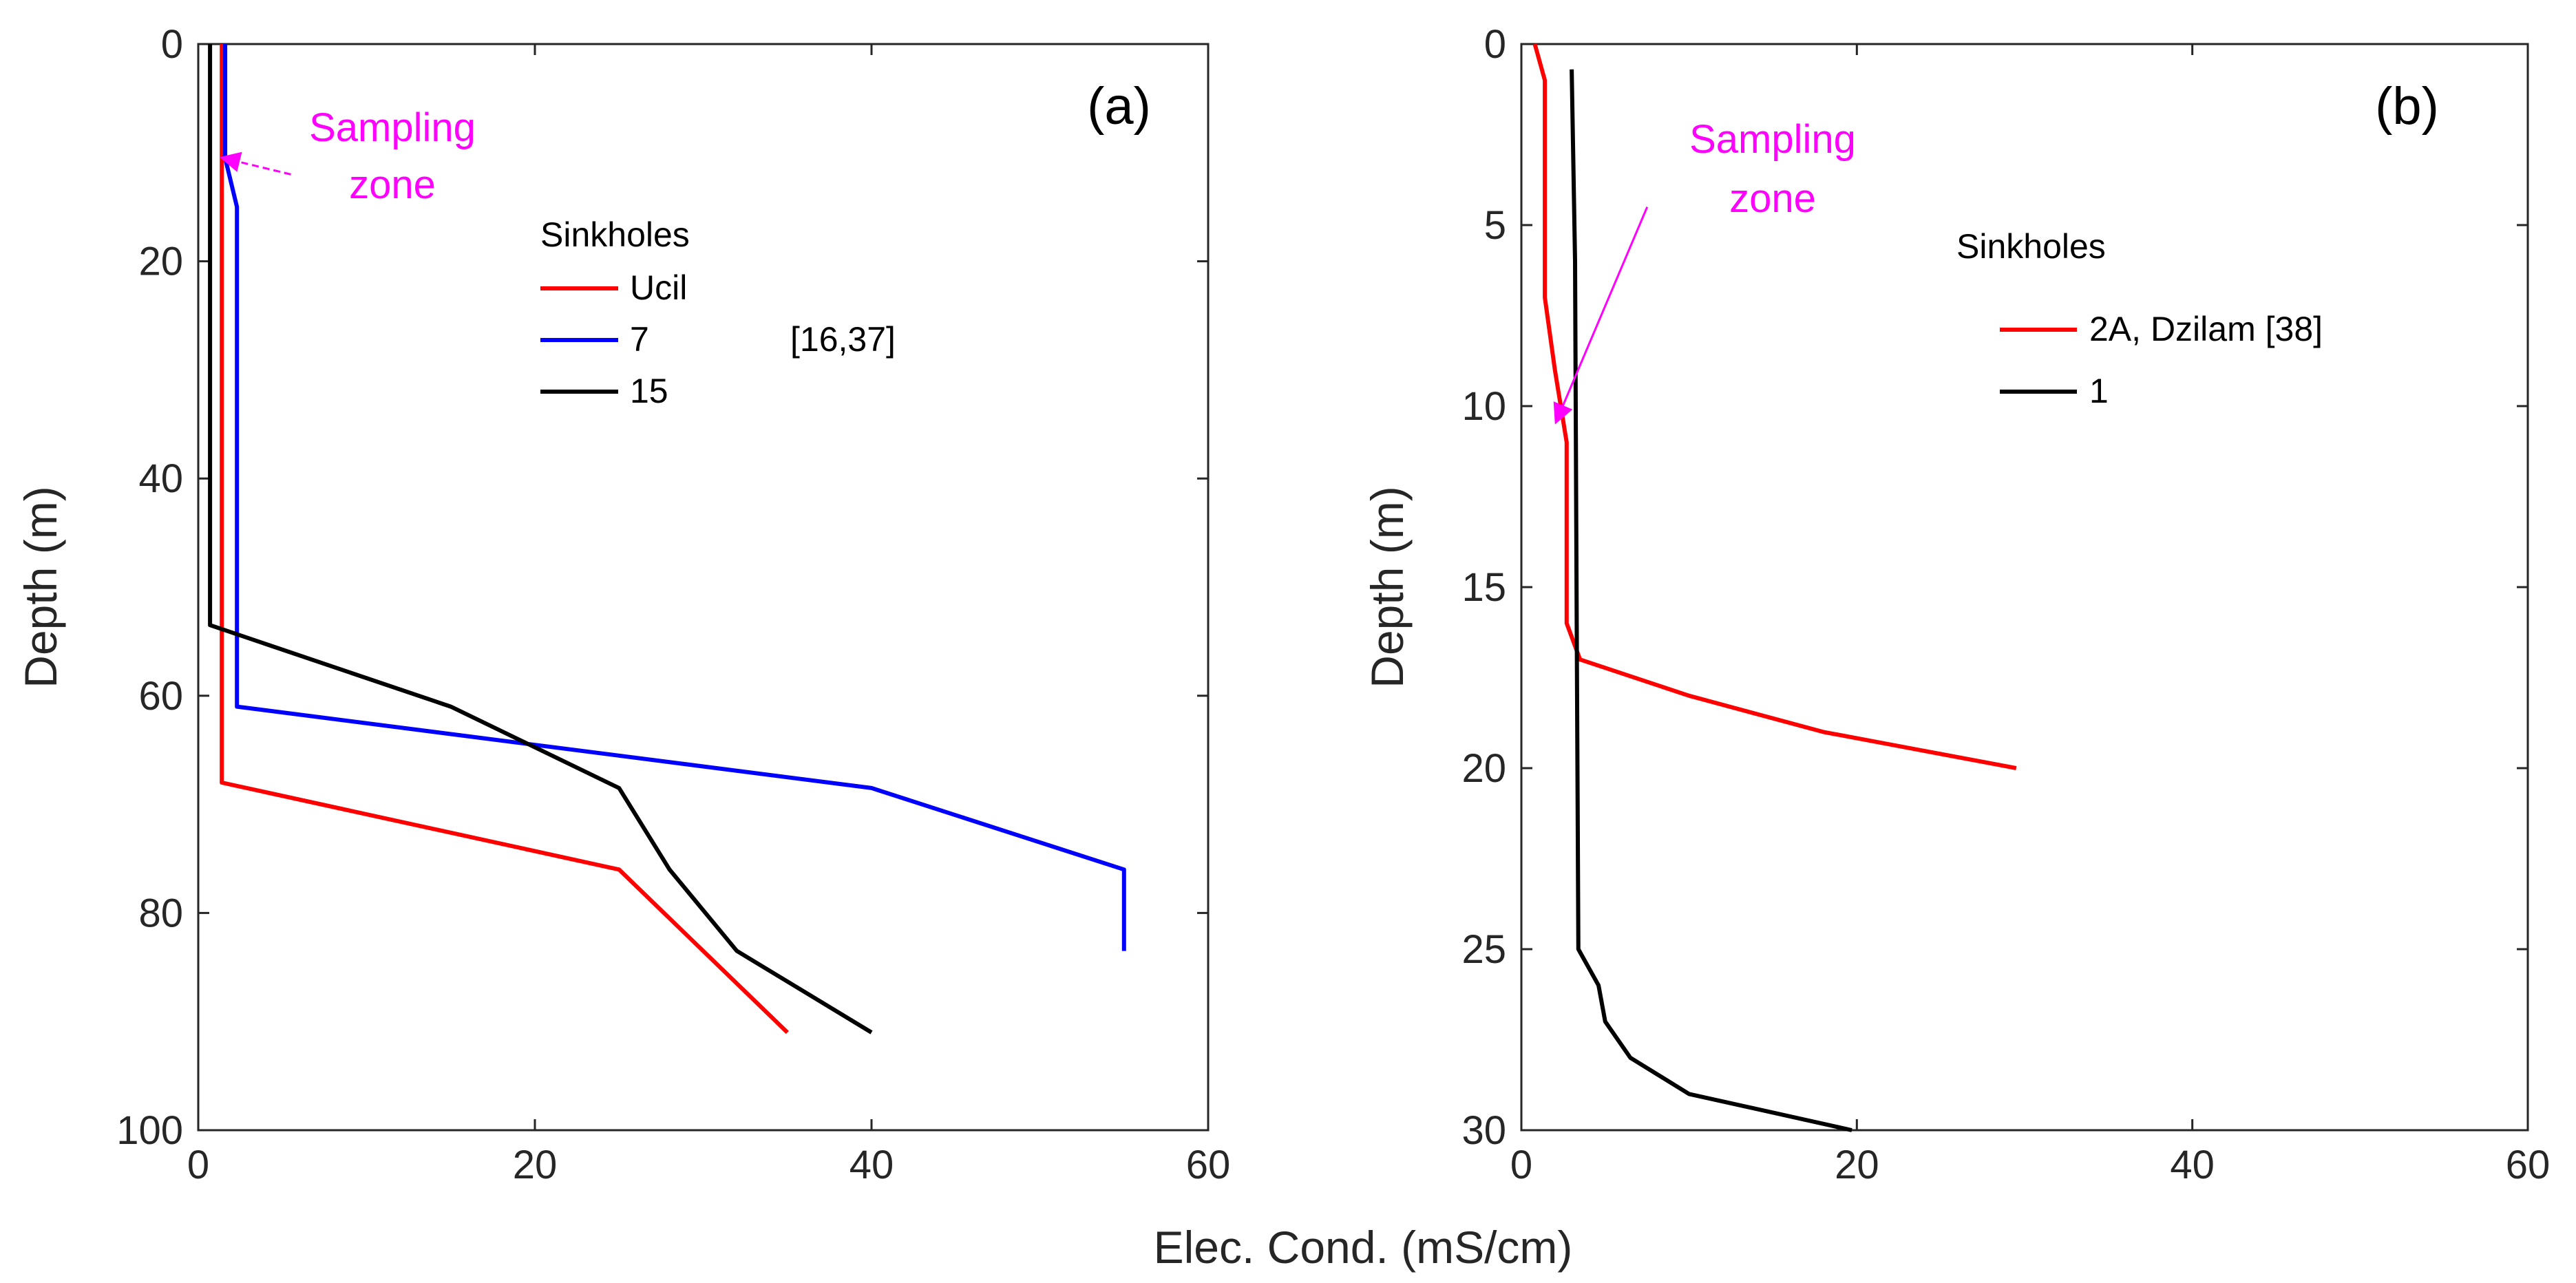 The height and width of the screenshot is (1283, 2576). What do you see at coordinates (1601, 315) in the screenshot?
I see `panel-b-annotation-arrow` at bounding box center [1601, 315].